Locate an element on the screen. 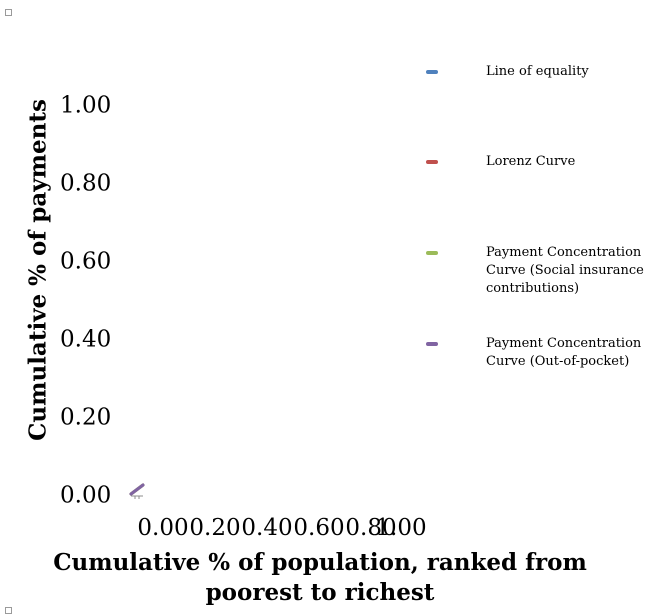  legend-label: Lorenz Curve is located at coordinates (531, 161).